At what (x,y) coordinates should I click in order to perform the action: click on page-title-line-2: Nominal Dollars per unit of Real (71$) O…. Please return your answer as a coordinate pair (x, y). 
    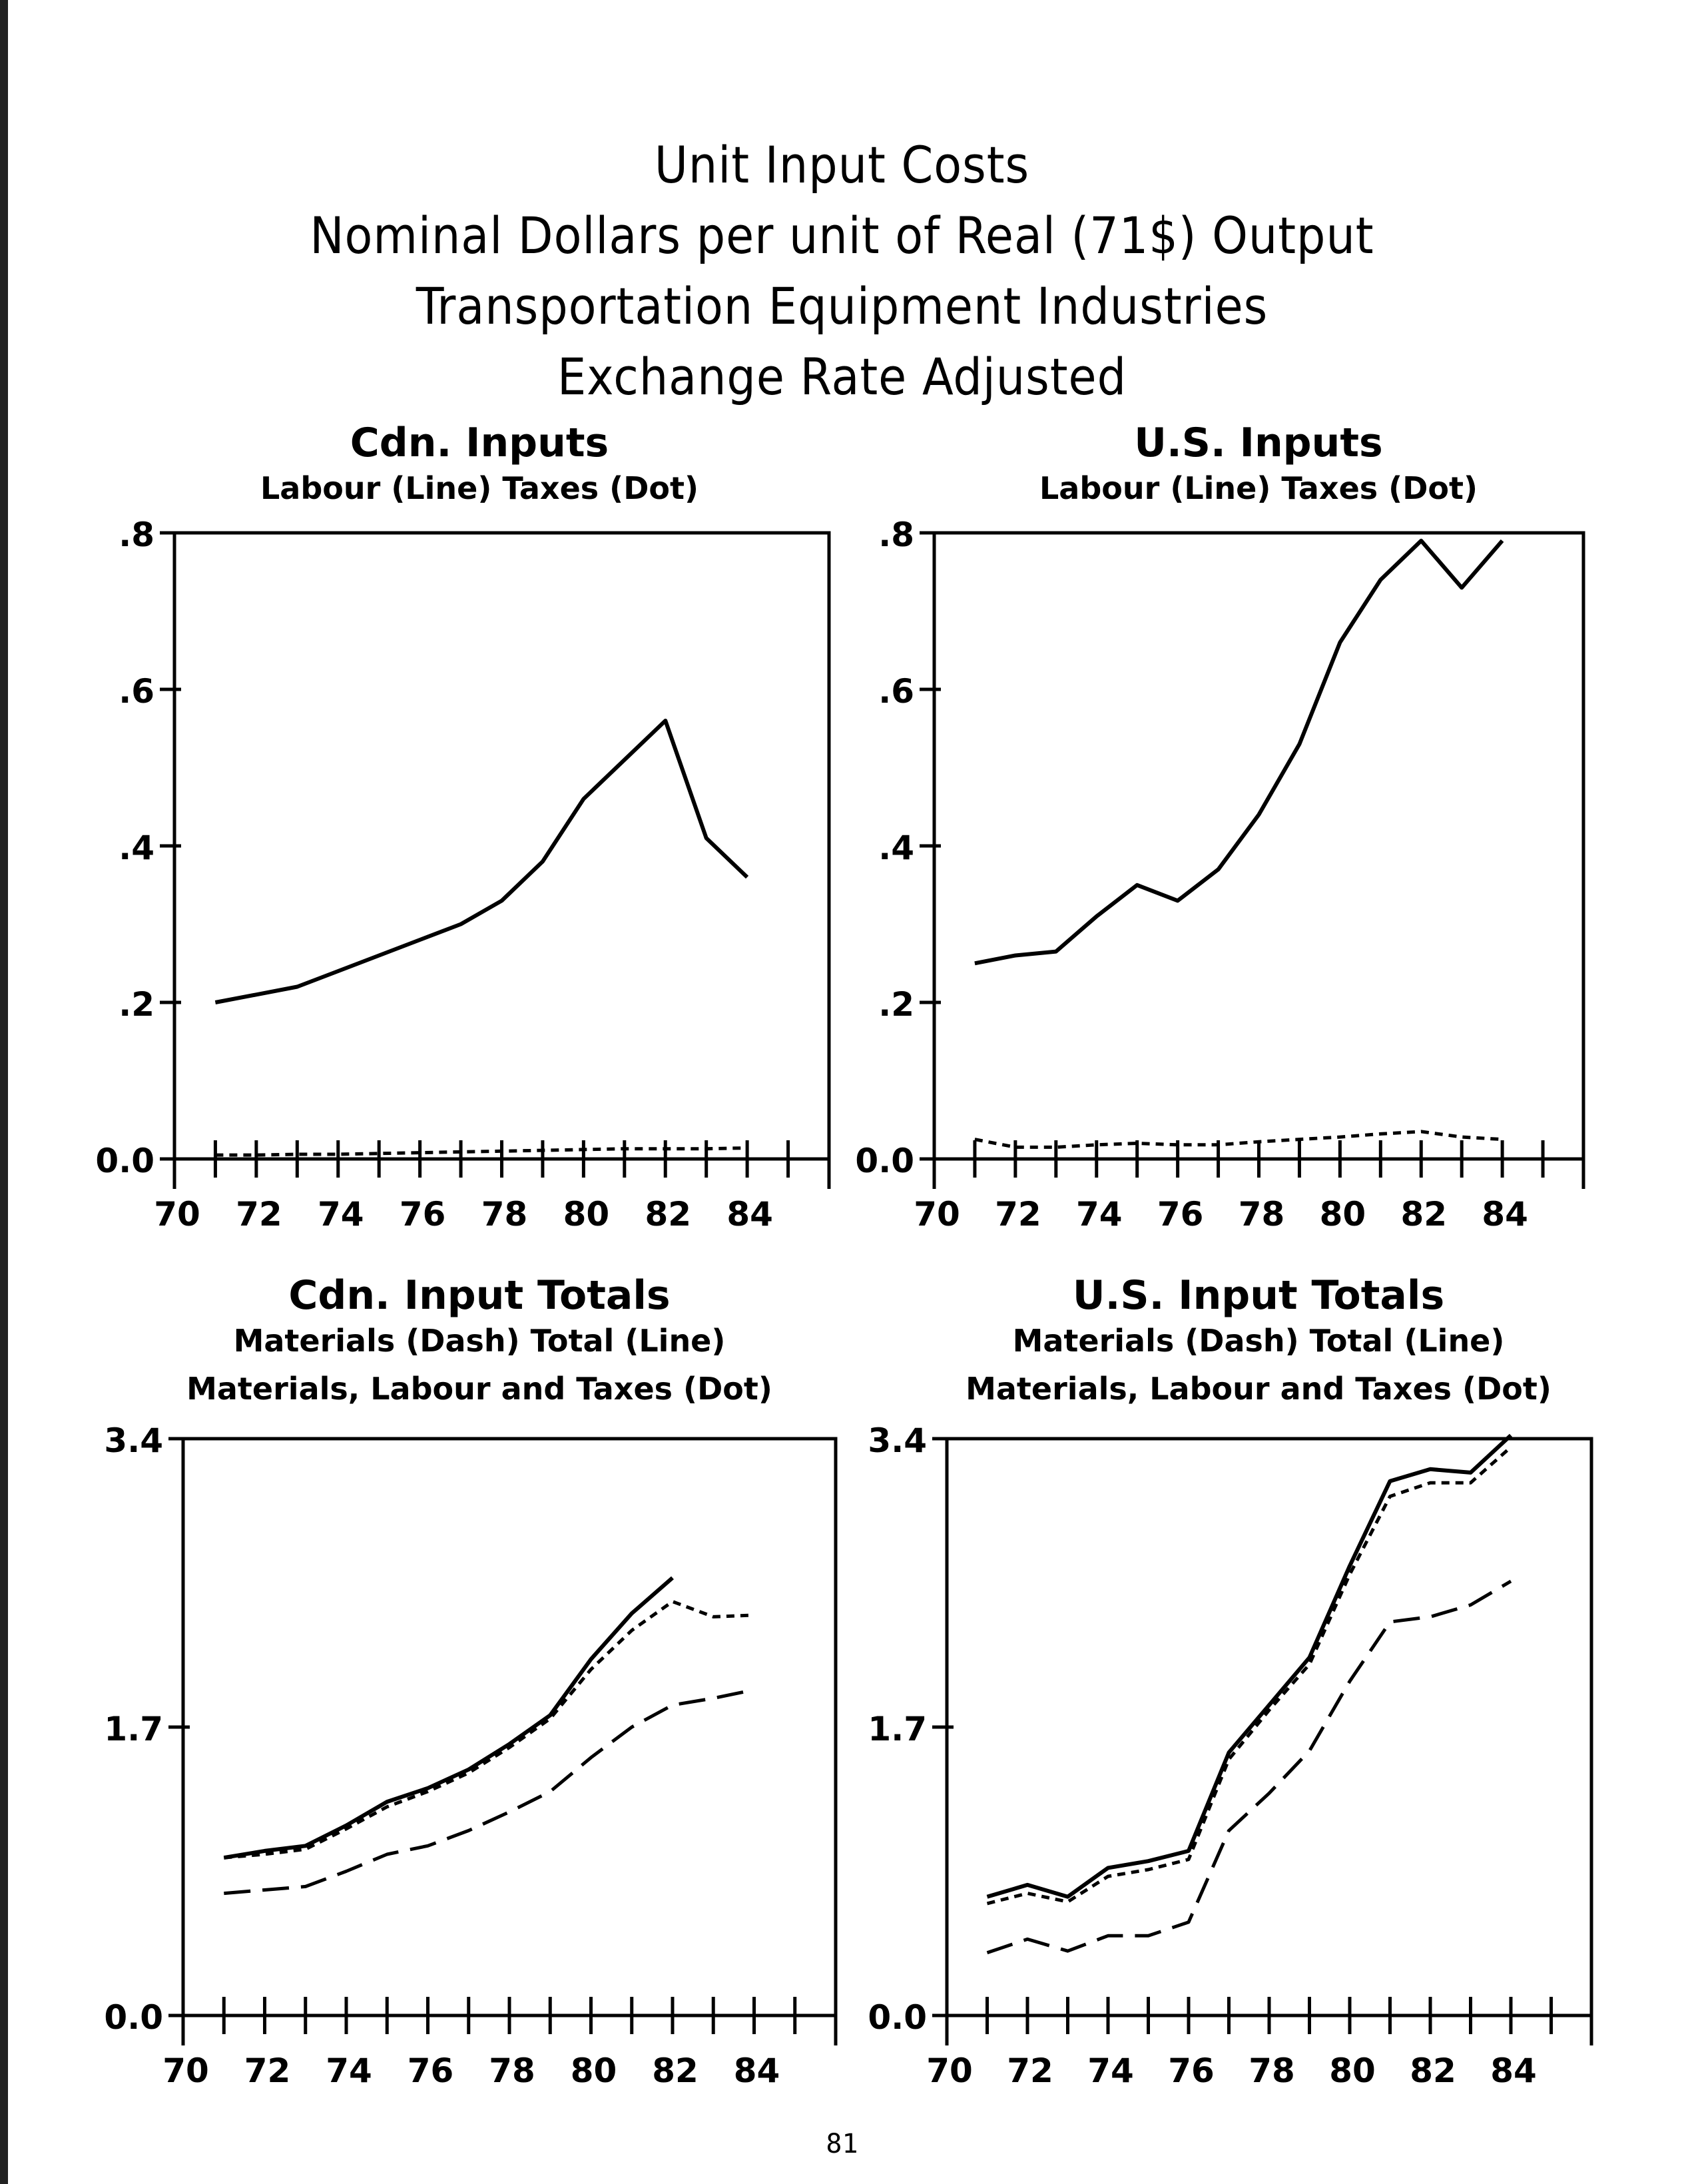
    Looking at the image, I should click on (842, 235).